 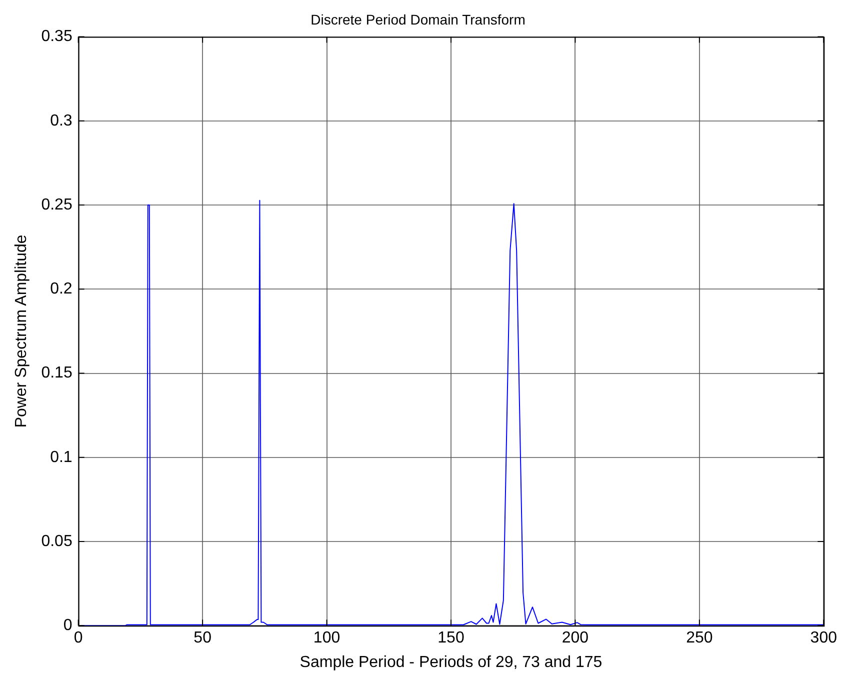 What do you see at coordinates (61, 121) in the screenshot?
I see `y-tick-label: 0.3` at bounding box center [61, 121].